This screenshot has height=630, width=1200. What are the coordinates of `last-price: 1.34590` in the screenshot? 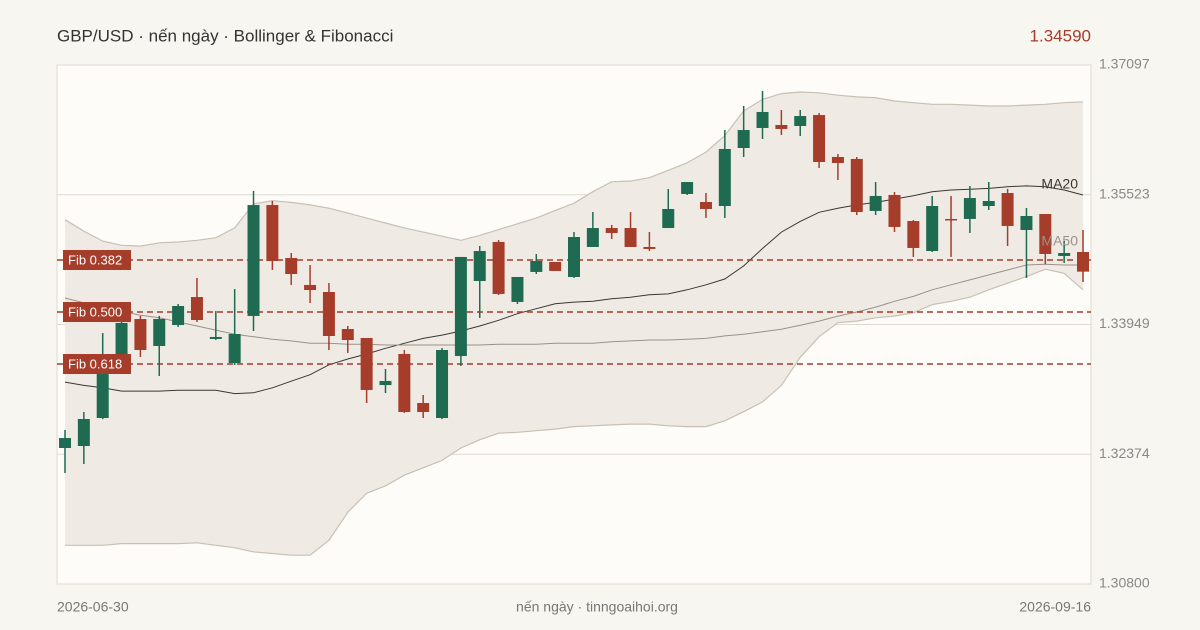 It's located at (1060, 35).